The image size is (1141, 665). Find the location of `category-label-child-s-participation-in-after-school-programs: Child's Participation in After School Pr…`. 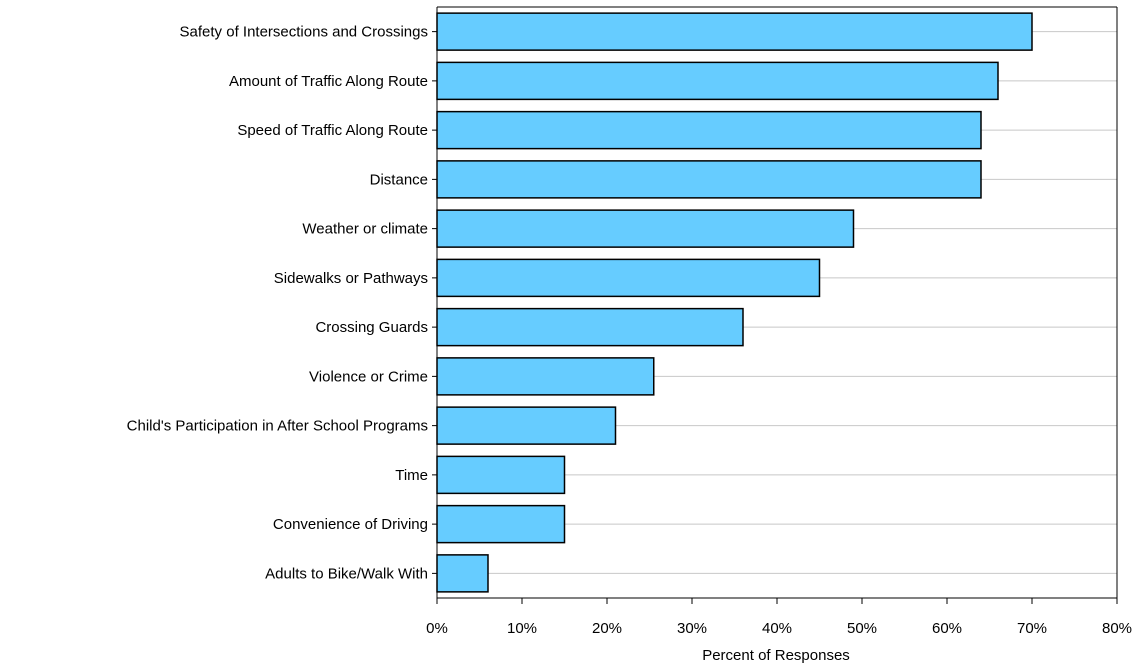

category-label-child-s-participation-in-after-school-programs: Child's Participation in After School Pr… is located at coordinates (277, 426).